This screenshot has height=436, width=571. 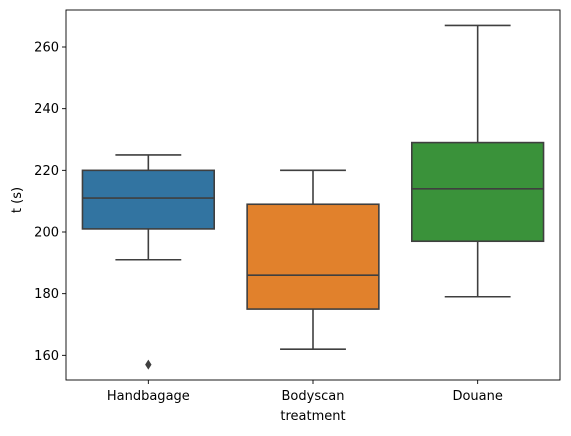 What do you see at coordinates (148, 364) in the screenshot?
I see `outlier-point` at bounding box center [148, 364].